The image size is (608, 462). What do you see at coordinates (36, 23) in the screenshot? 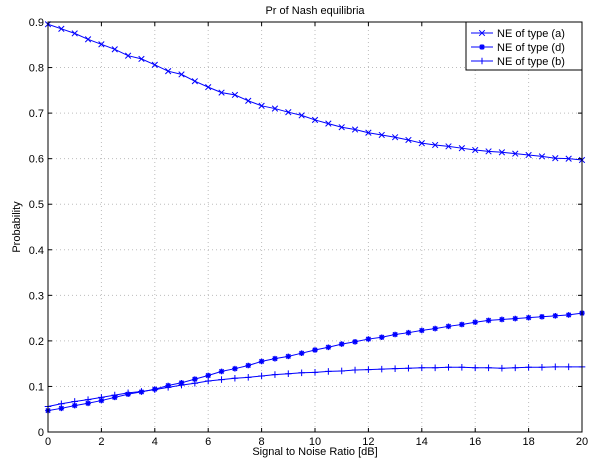
I see `y-tick-label: 0.9` at bounding box center [36, 23].